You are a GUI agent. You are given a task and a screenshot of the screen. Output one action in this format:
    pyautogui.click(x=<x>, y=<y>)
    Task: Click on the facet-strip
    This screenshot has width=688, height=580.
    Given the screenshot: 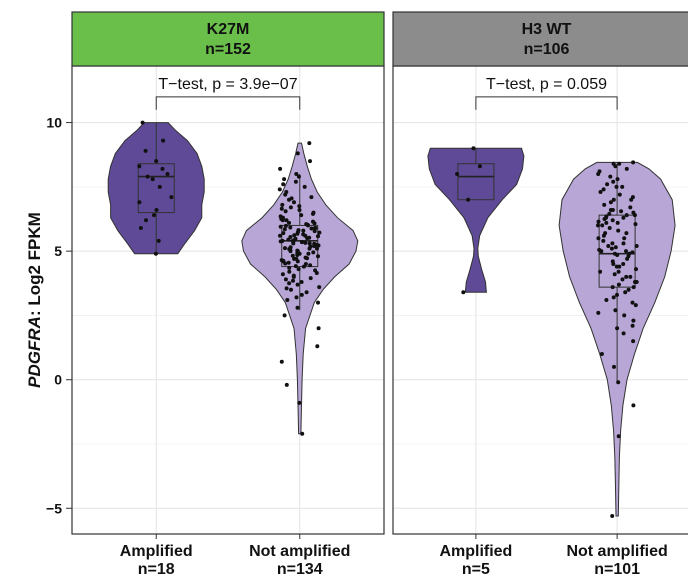 What is the action you would take?
    pyautogui.click(x=540, y=39)
    